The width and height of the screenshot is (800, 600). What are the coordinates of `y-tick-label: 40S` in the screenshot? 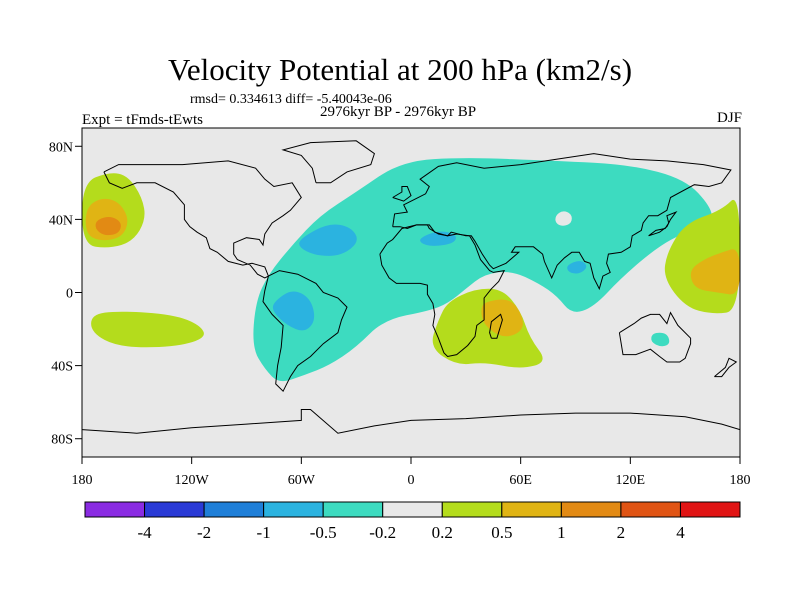 It's located at (62, 367).